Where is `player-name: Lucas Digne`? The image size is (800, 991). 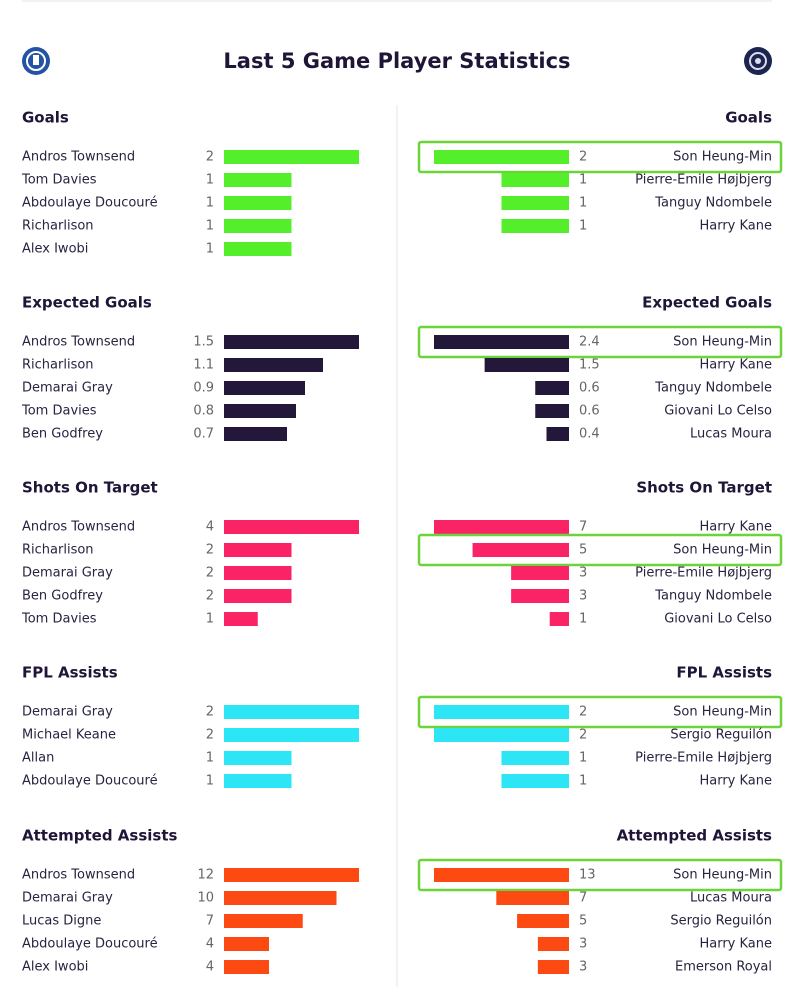 player-name: Lucas Digne is located at coordinates (61, 921).